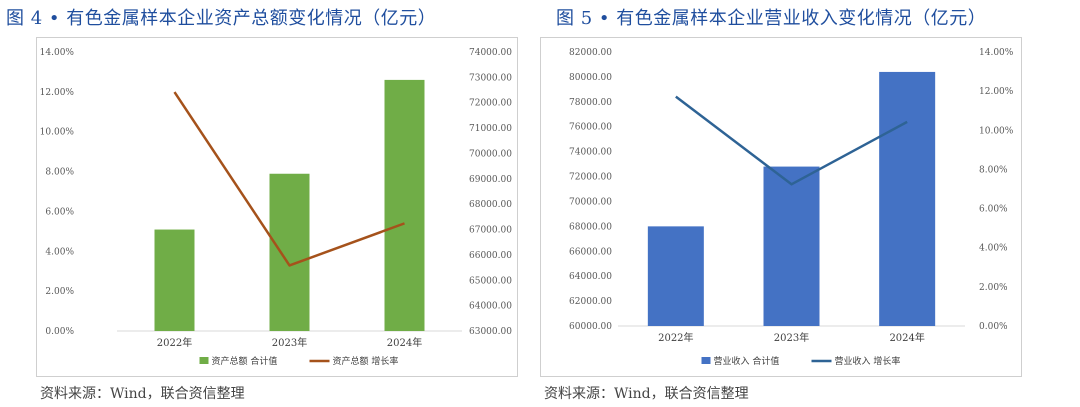 The height and width of the screenshot is (407, 1080). What do you see at coordinates (590, 103) in the screenshot?
I see `left-axis-tick-label: 78000.00` at bounding box center [590, 103].